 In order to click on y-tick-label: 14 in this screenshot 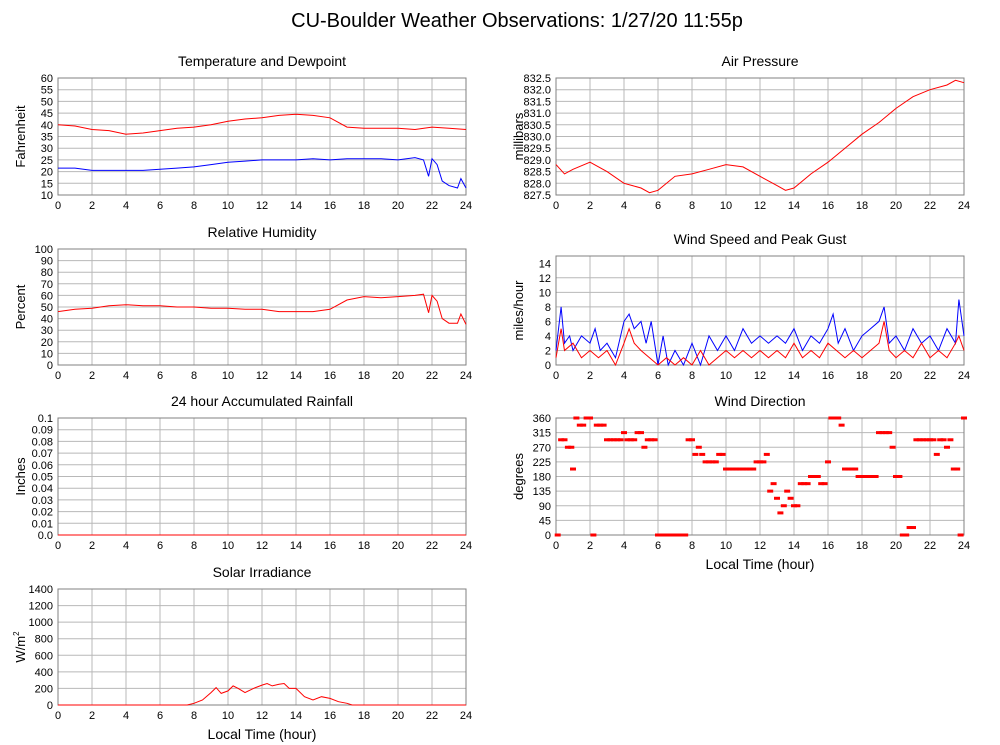, I will do `click(545, 264)`.